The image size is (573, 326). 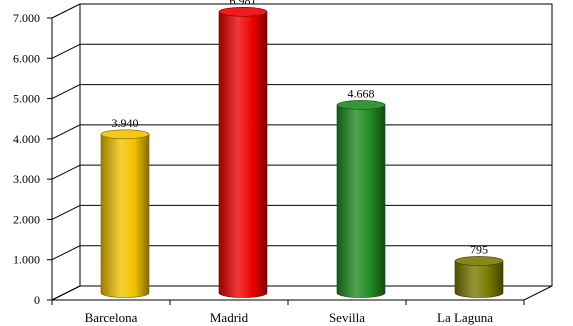 What do you see at coordinates (26, 139) in the screenshot?
I see `y-tick-label: 4.000` at bounding box center [26, 139].